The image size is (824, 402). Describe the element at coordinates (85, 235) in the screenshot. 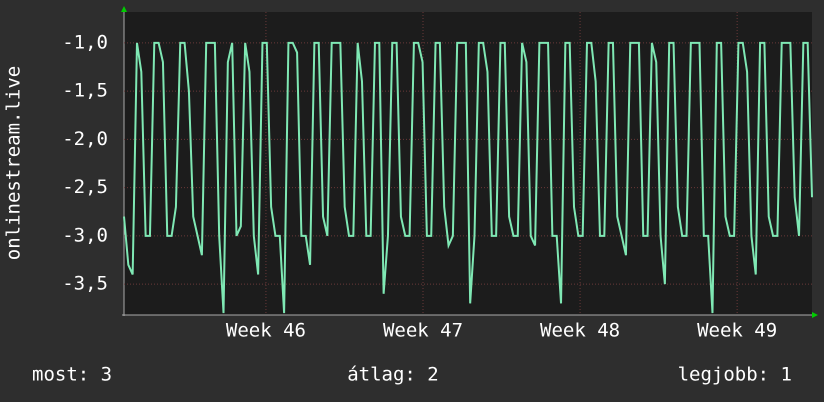

I see `y-tick-label: -3,0` at that location.